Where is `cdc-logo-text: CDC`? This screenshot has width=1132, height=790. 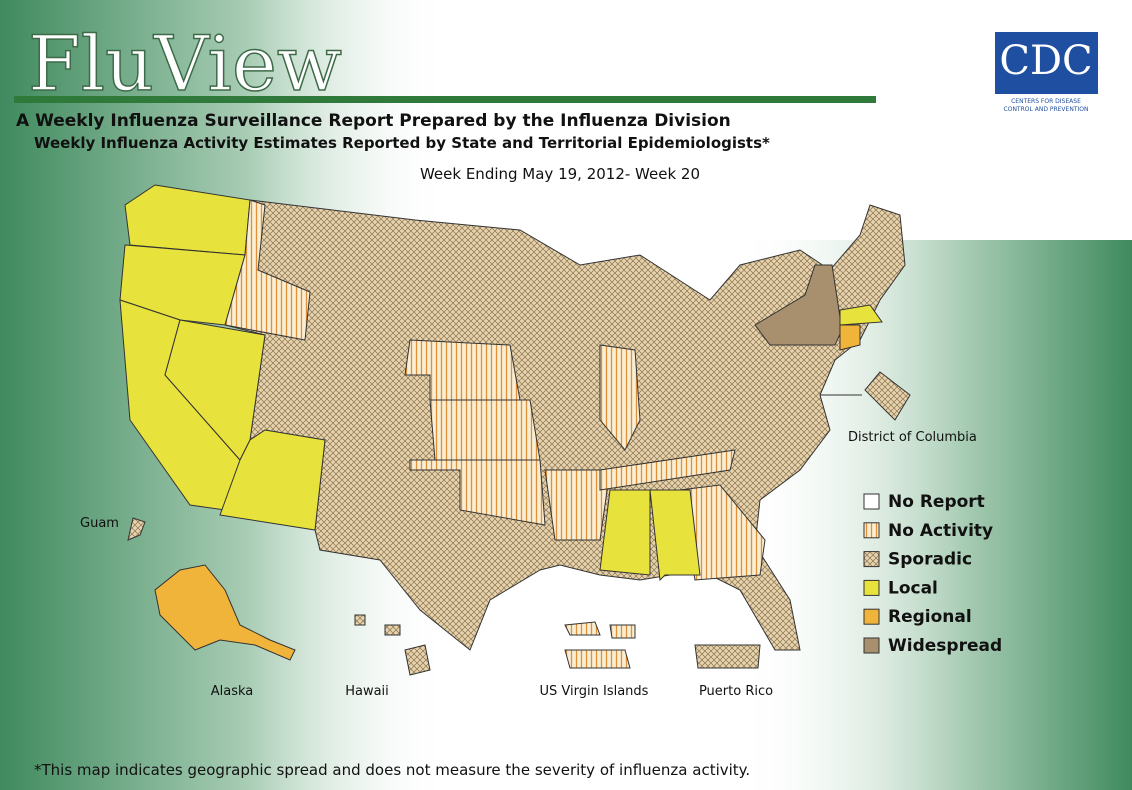 cdc-logo-text: CDC is located at coordinates (1045, 61).